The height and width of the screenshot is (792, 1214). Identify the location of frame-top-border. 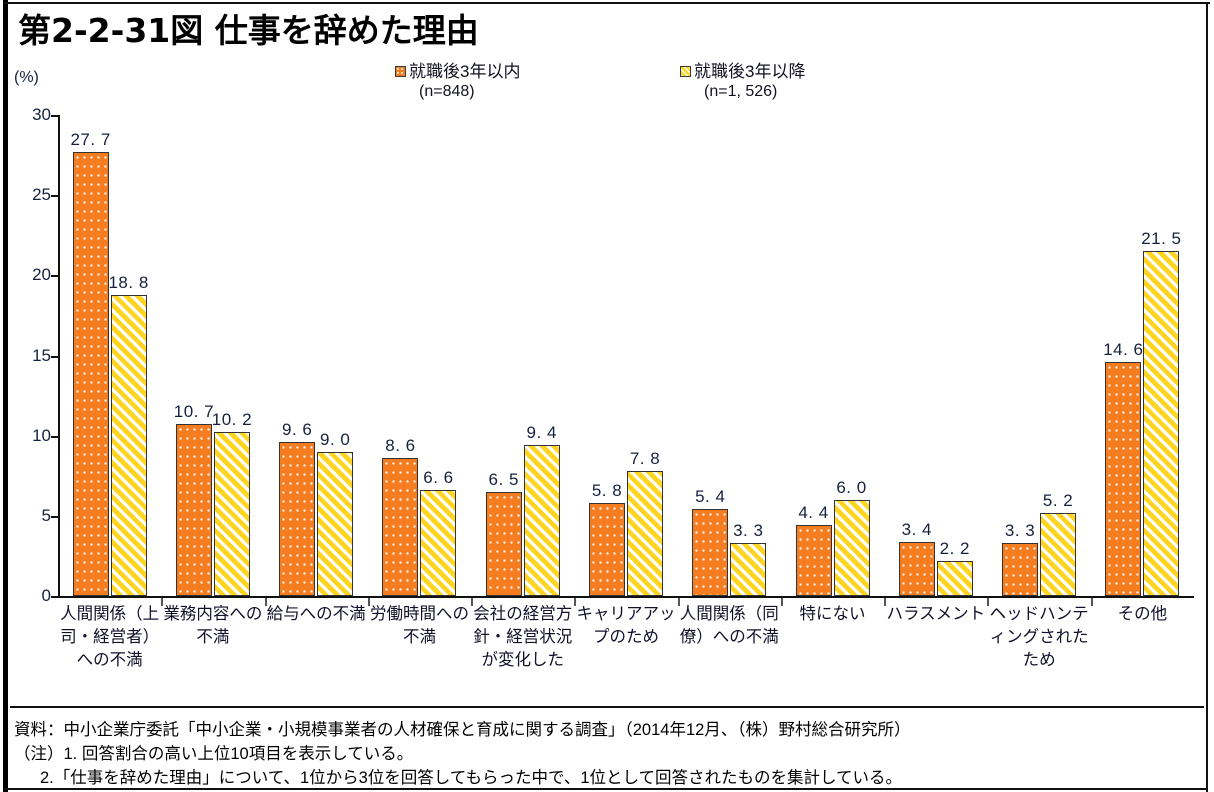
(606, 3).